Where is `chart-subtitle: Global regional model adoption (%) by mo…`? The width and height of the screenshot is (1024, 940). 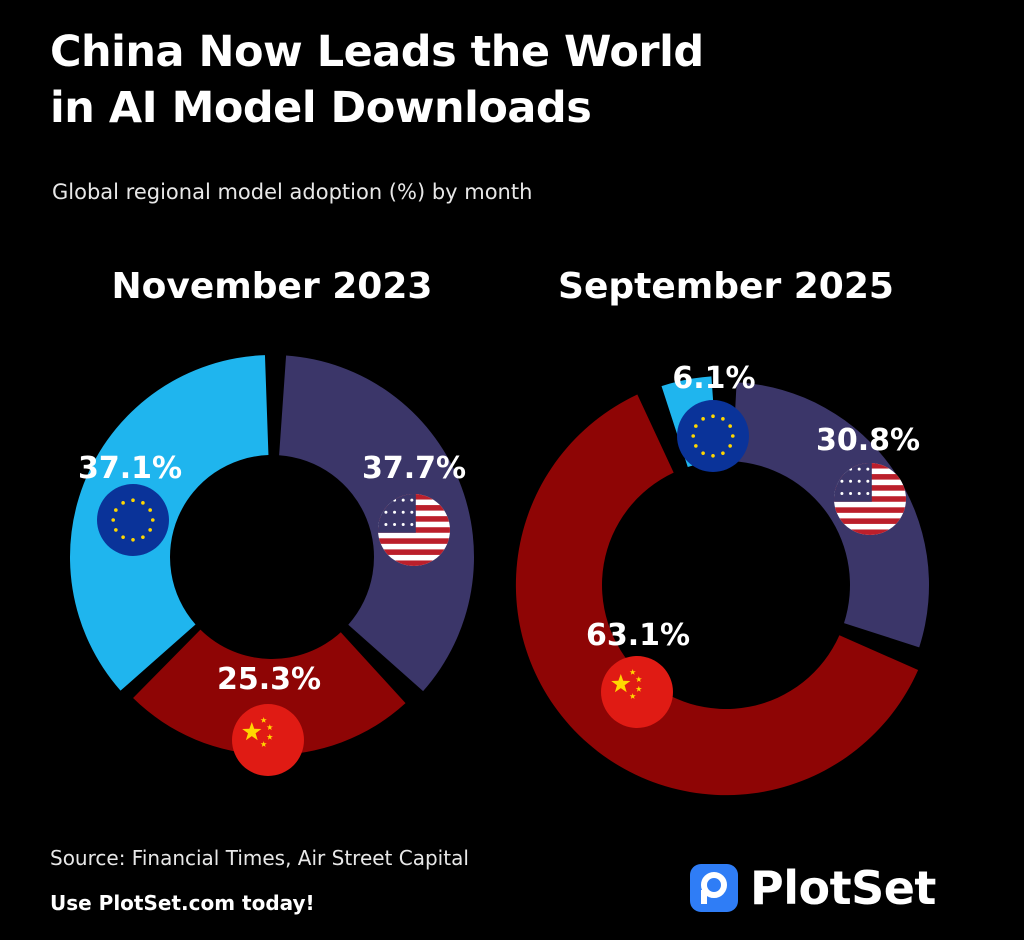 chart-subtitle: Global regional model adoption (%) by mo… is located at coordinates (292, 192).